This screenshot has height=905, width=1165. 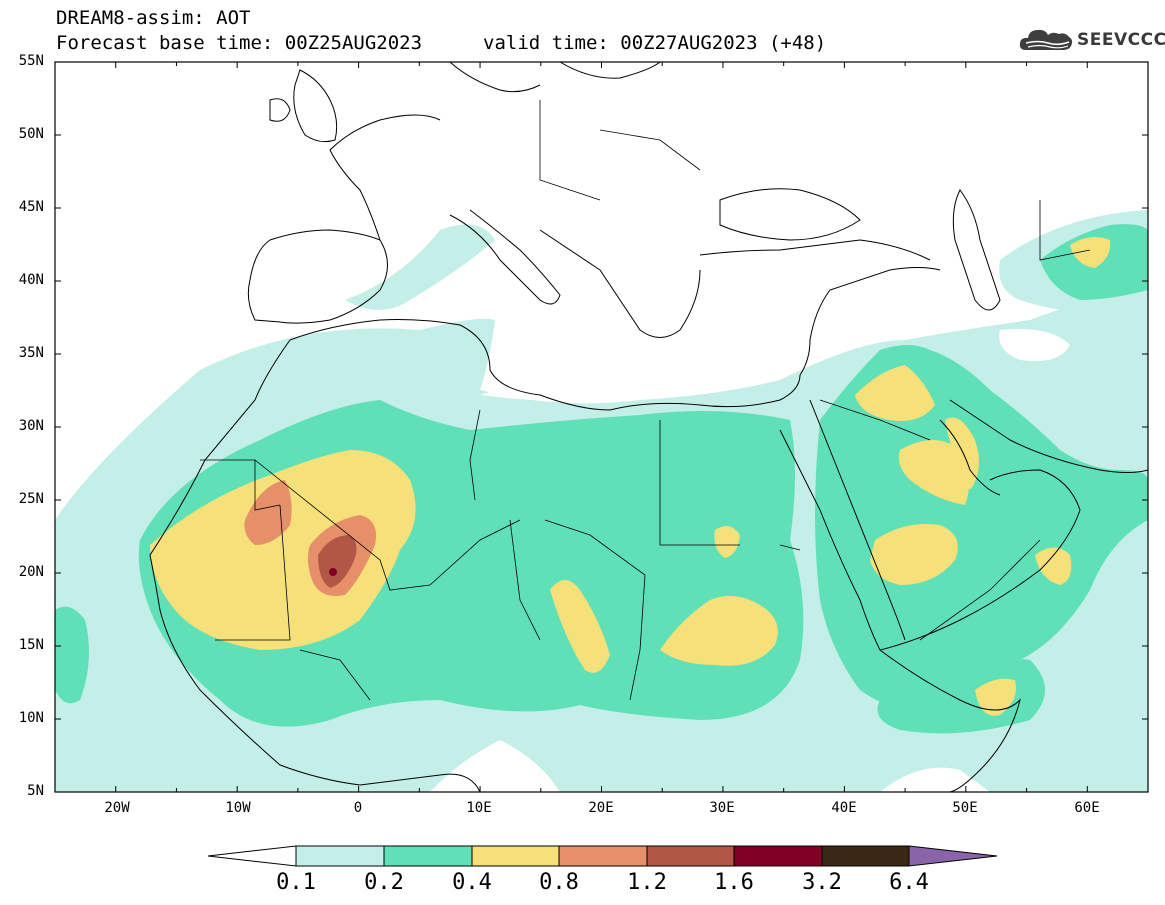 I want to click on colorbar-label: 3.2, so click(x=822, y=882).